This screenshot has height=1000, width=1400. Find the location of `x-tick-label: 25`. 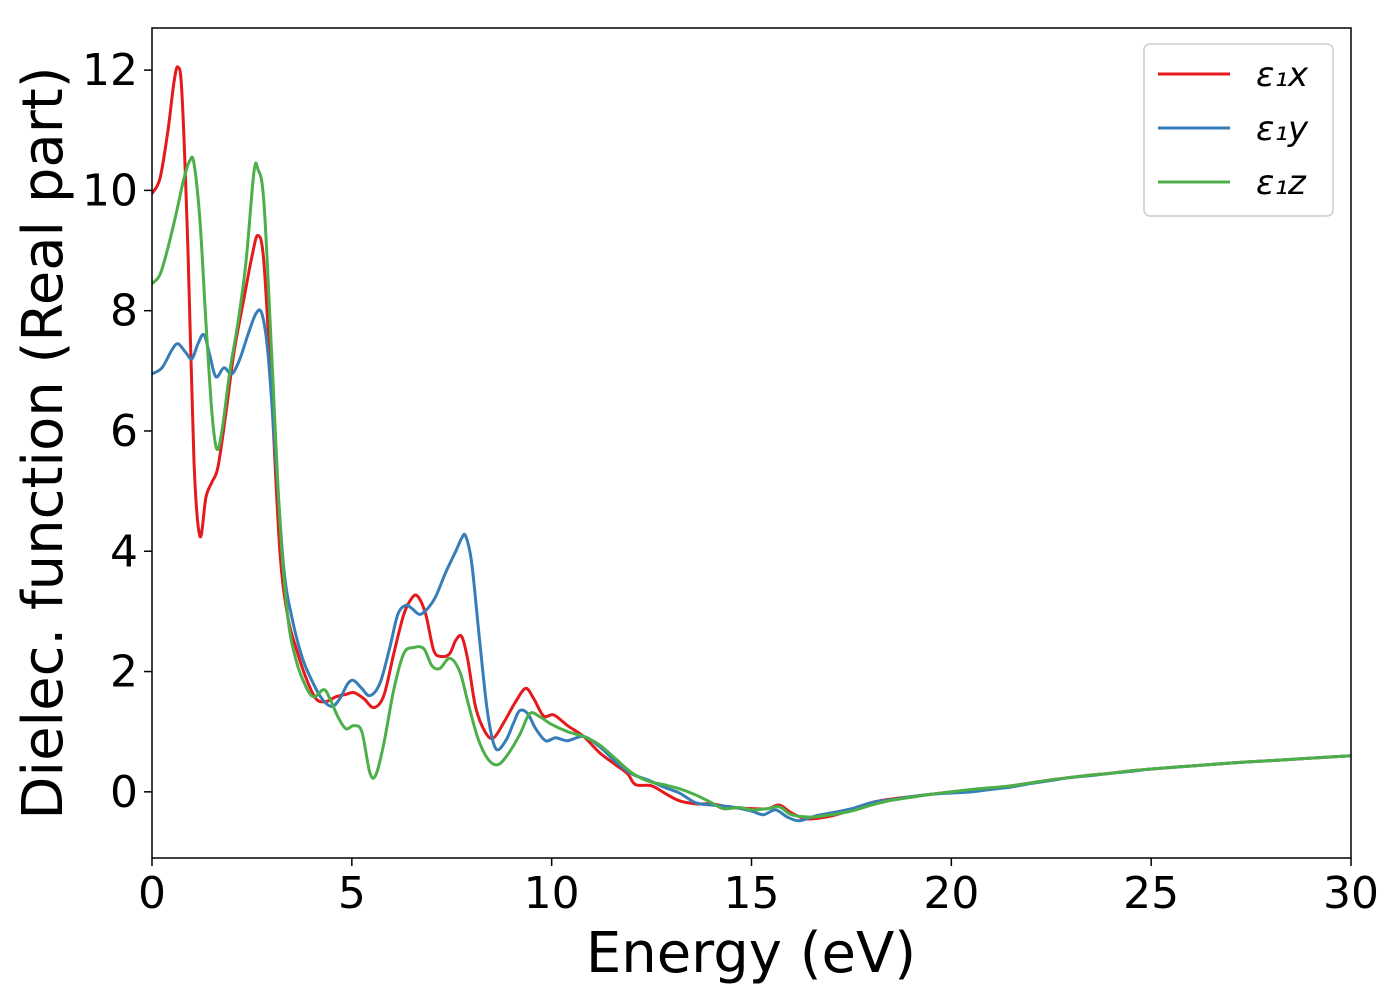

x-tick-label: 25 is located at coordinates (1151, 893).